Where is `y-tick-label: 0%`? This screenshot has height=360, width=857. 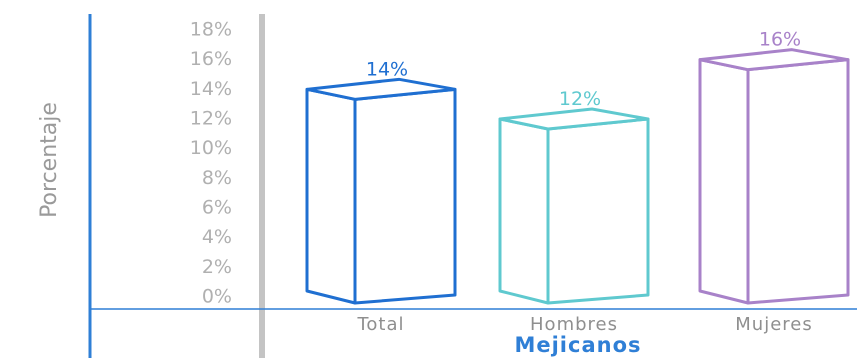 y-tick-label: 0% is located at coordinates (217, 297).